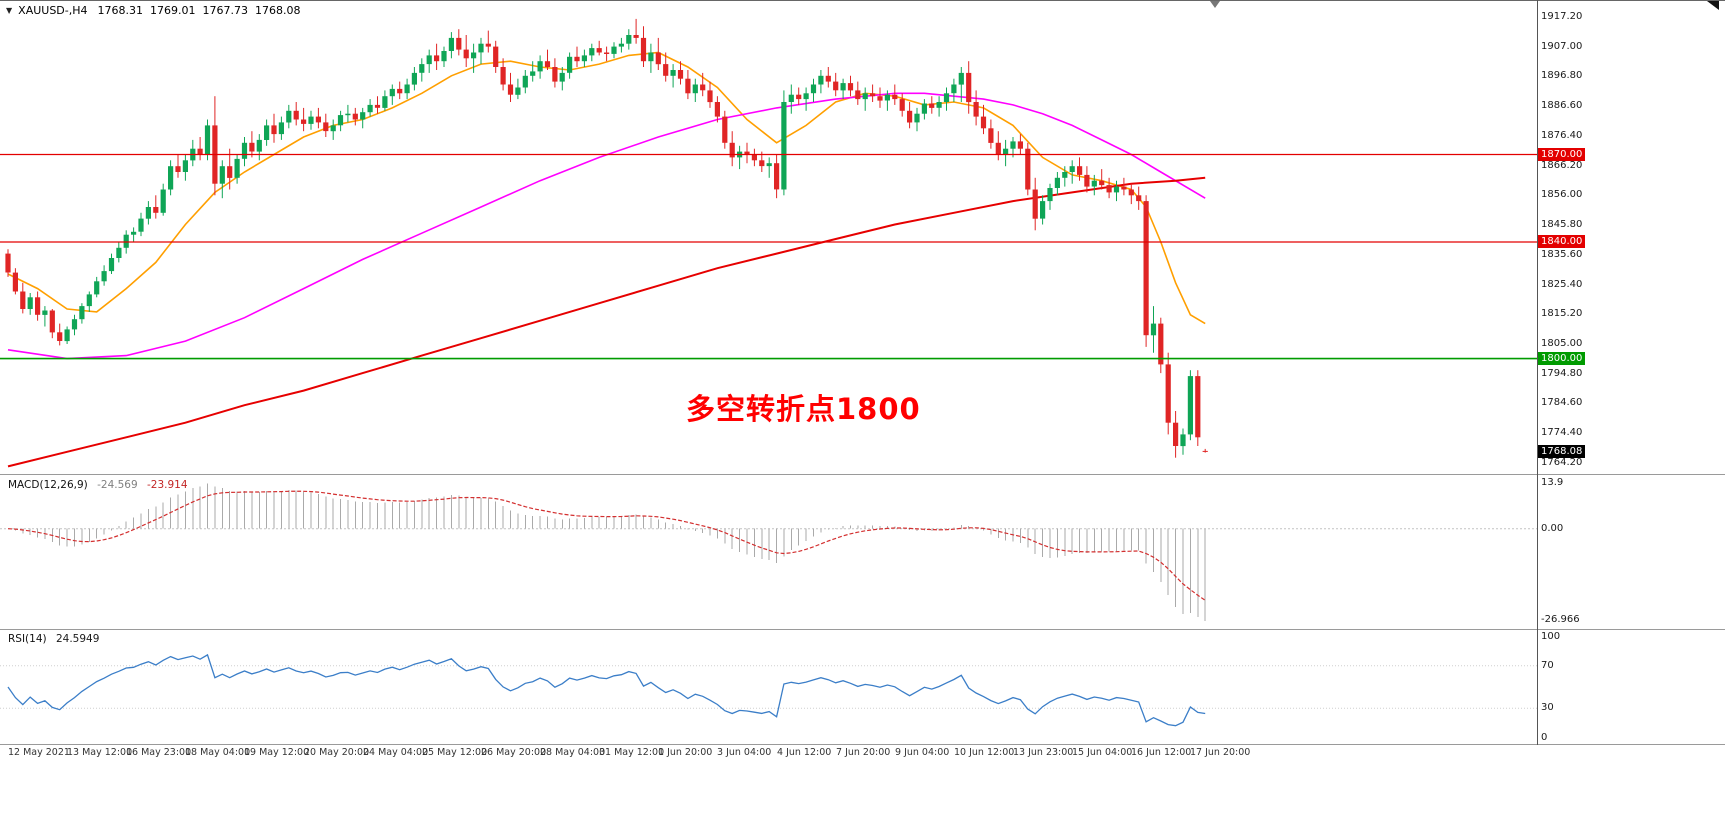  I want to click on price-tick-label: 1907.00, so click(1562, 46).